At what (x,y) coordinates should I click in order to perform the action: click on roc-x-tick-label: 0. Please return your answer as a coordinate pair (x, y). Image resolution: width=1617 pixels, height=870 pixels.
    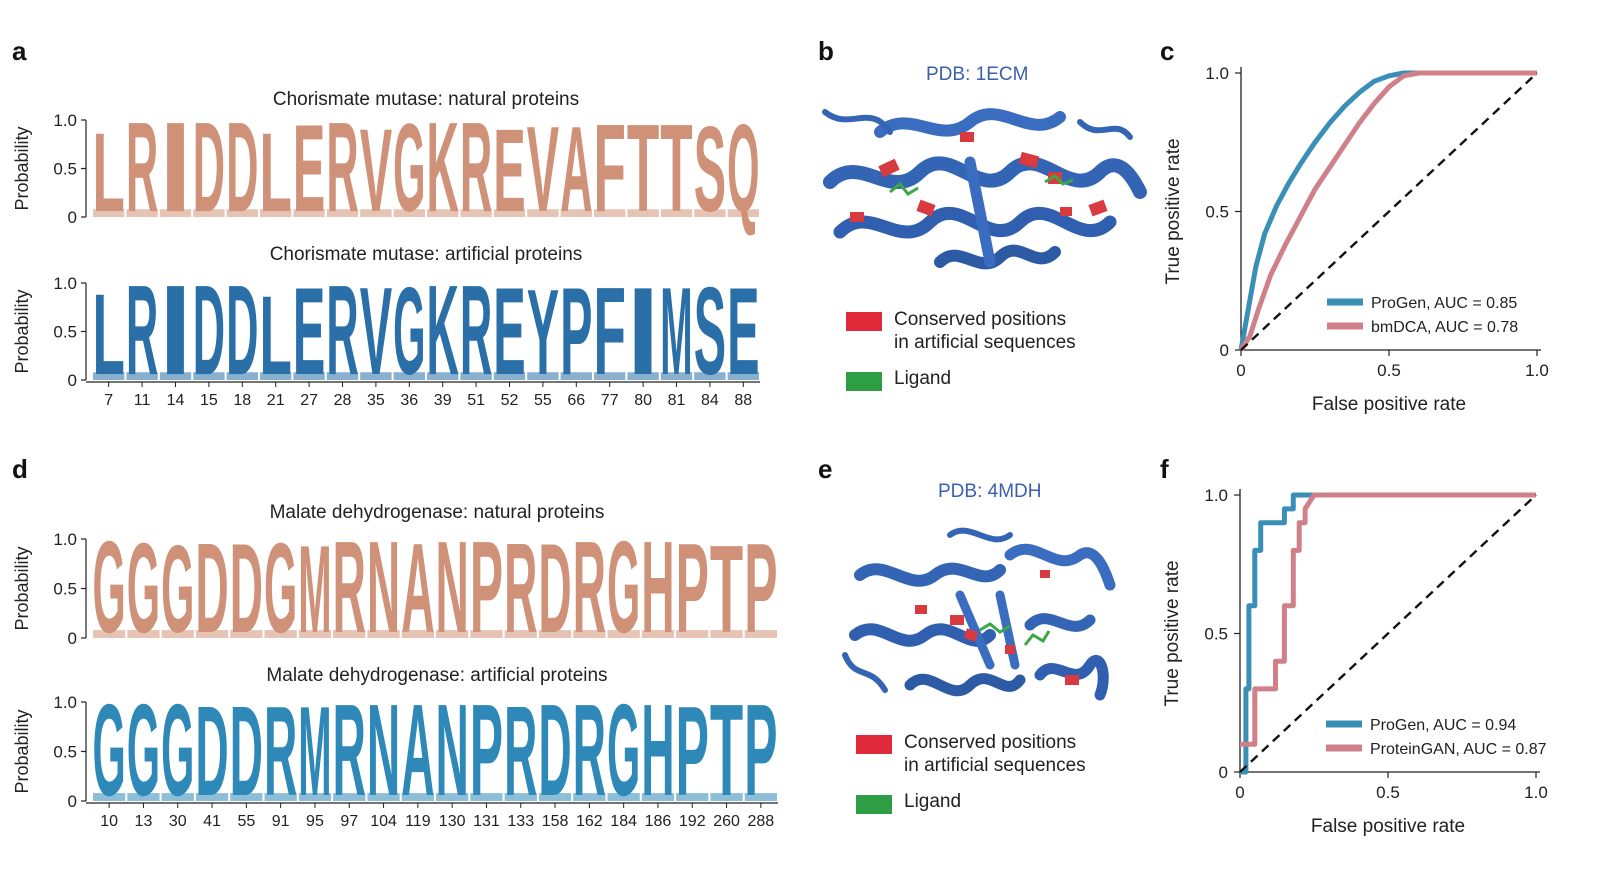
    Looking at the image, I should click on (1239, 792).